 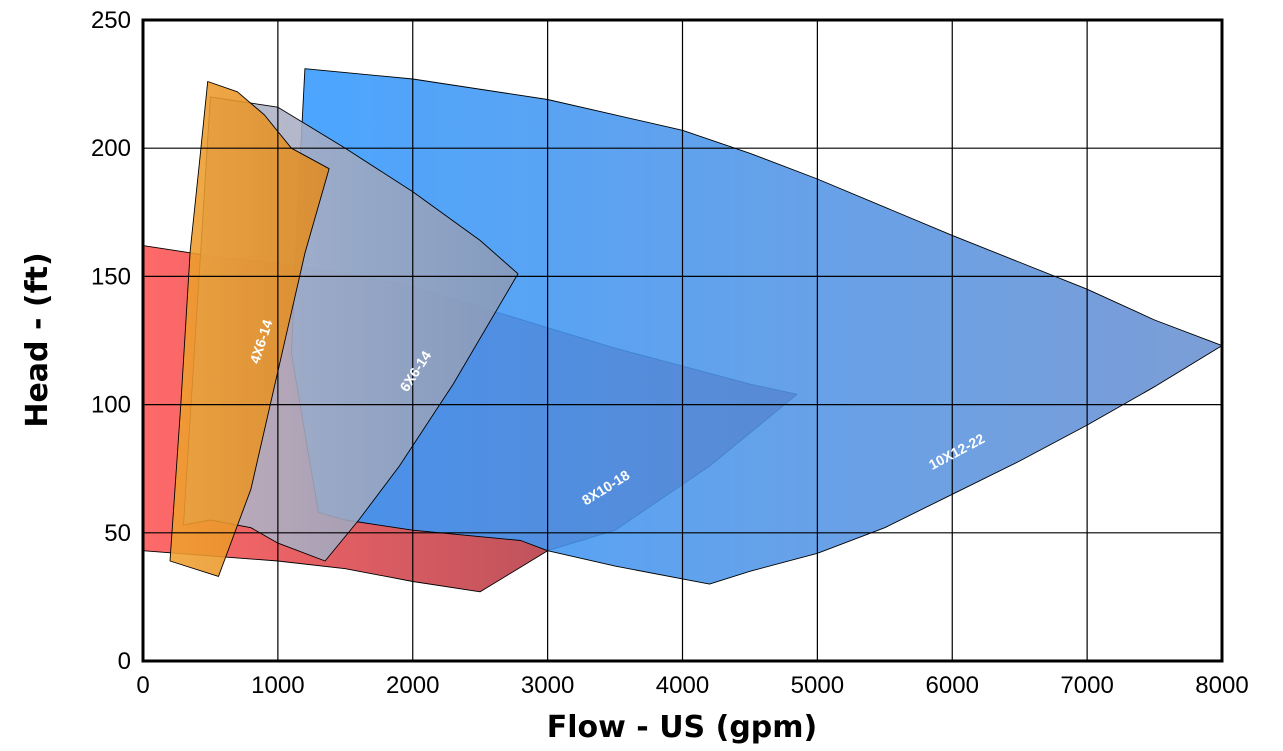 I want to click on y-tick-label: 100, so click(x=111, y=405).